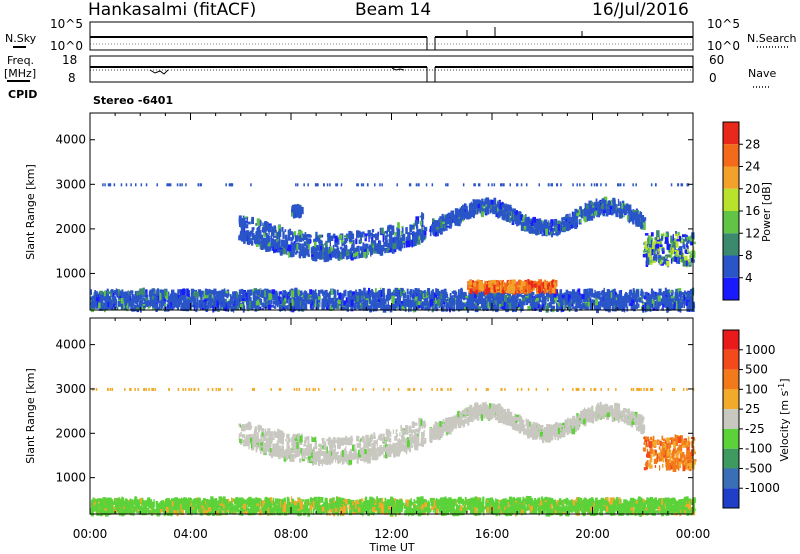  What do you see at coordinates (264, 305) in the screenshot?
I see `power-cell-0-1987` at bounding box center [264, 305].